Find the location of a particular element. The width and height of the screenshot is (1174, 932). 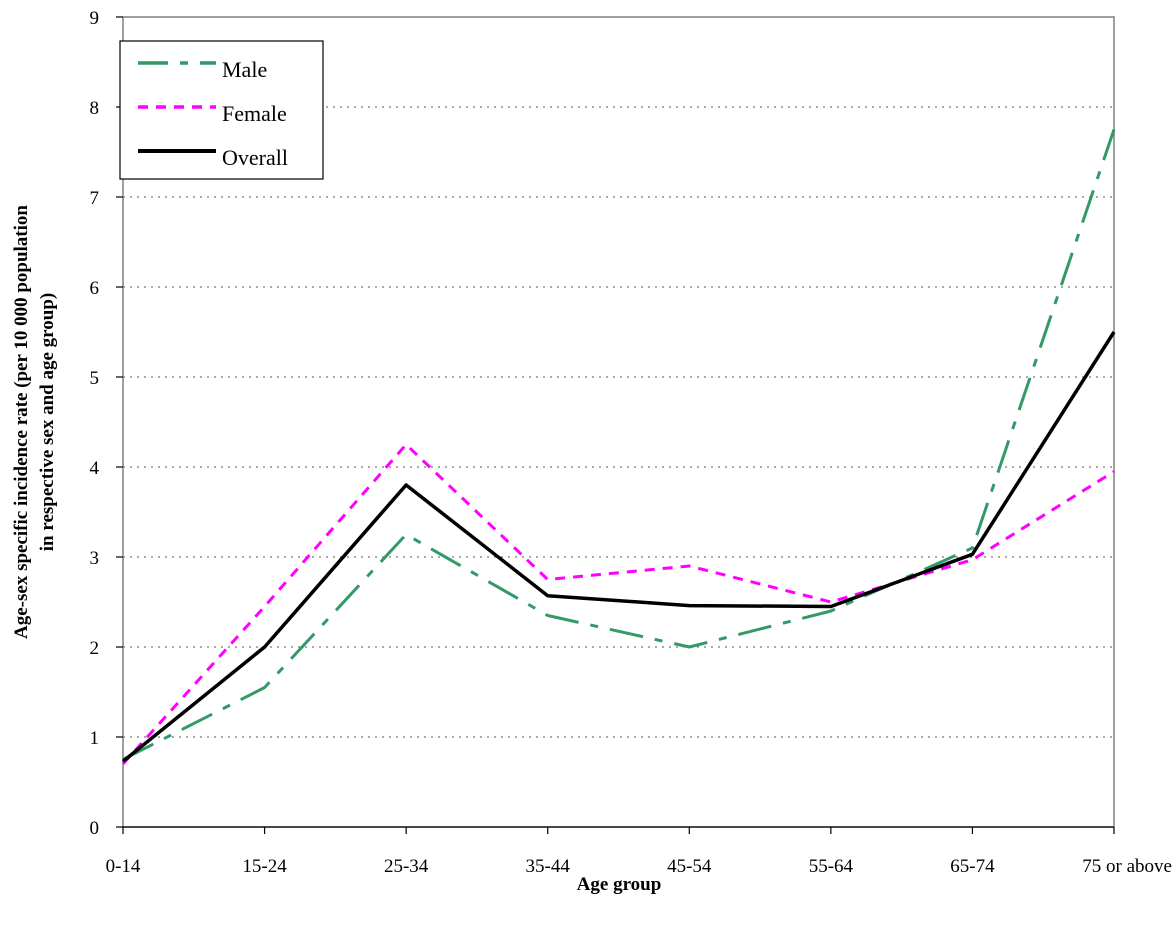

x-tick-label-0: 0-14 is located at coordinates (123, 866).